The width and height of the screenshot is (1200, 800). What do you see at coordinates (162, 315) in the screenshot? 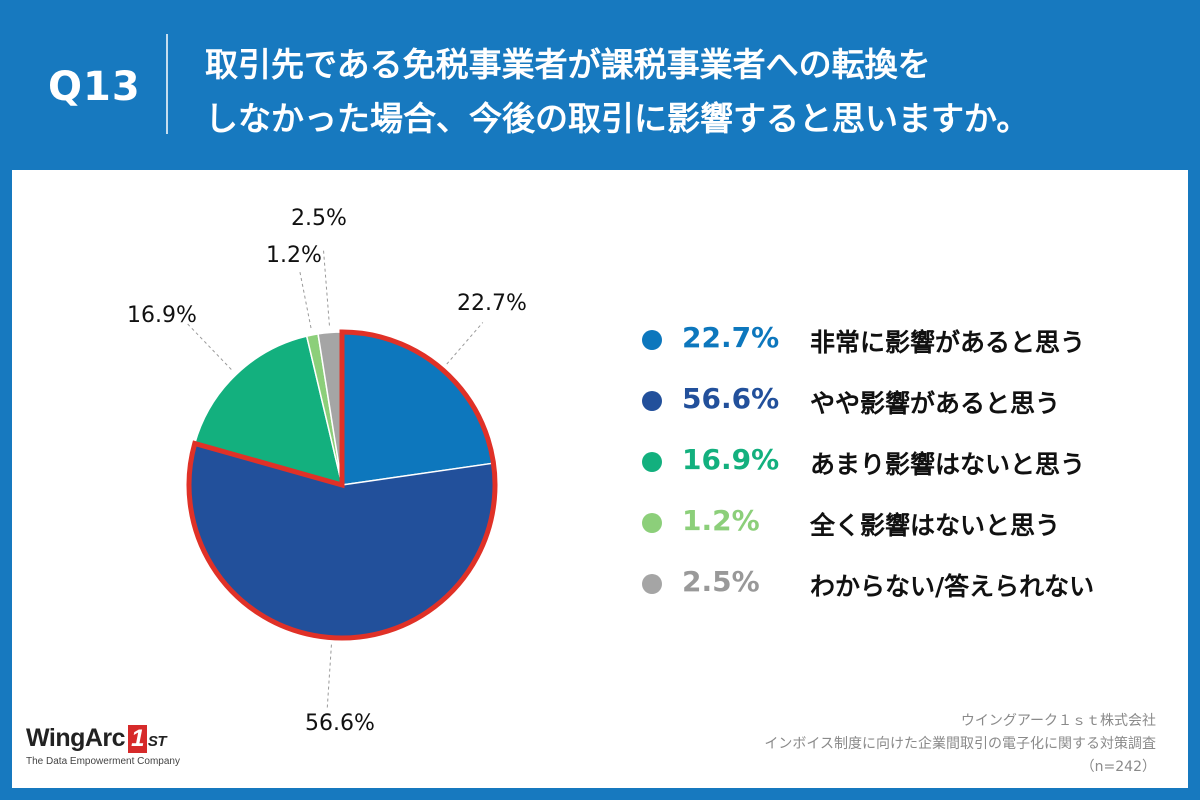
I see `data-label-not-much: 16.9%` at bounding box center [162, 315].